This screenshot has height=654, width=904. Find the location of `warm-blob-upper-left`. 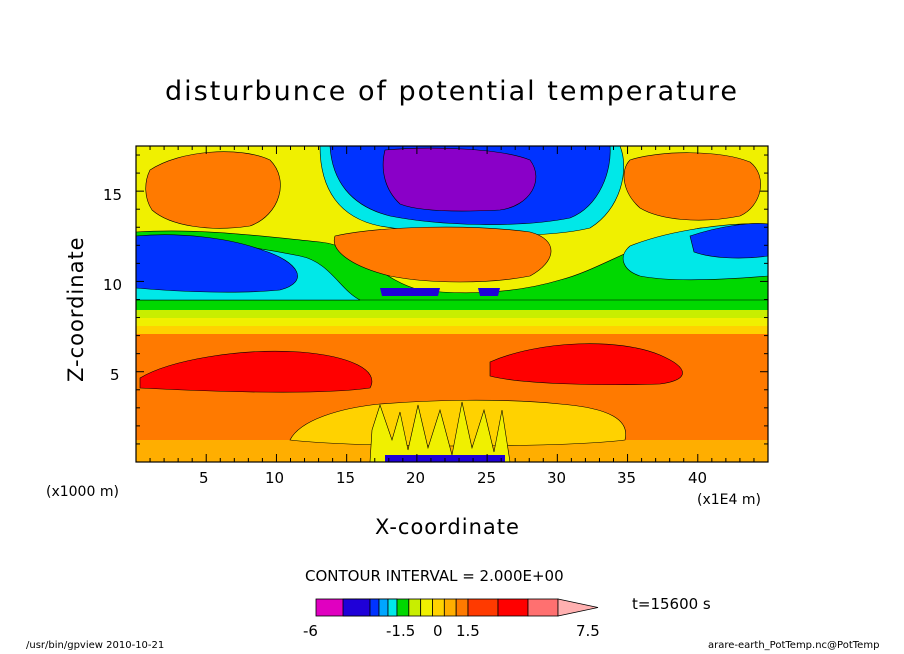

warm-blob-upper-left is located at coordinates (213, 190).